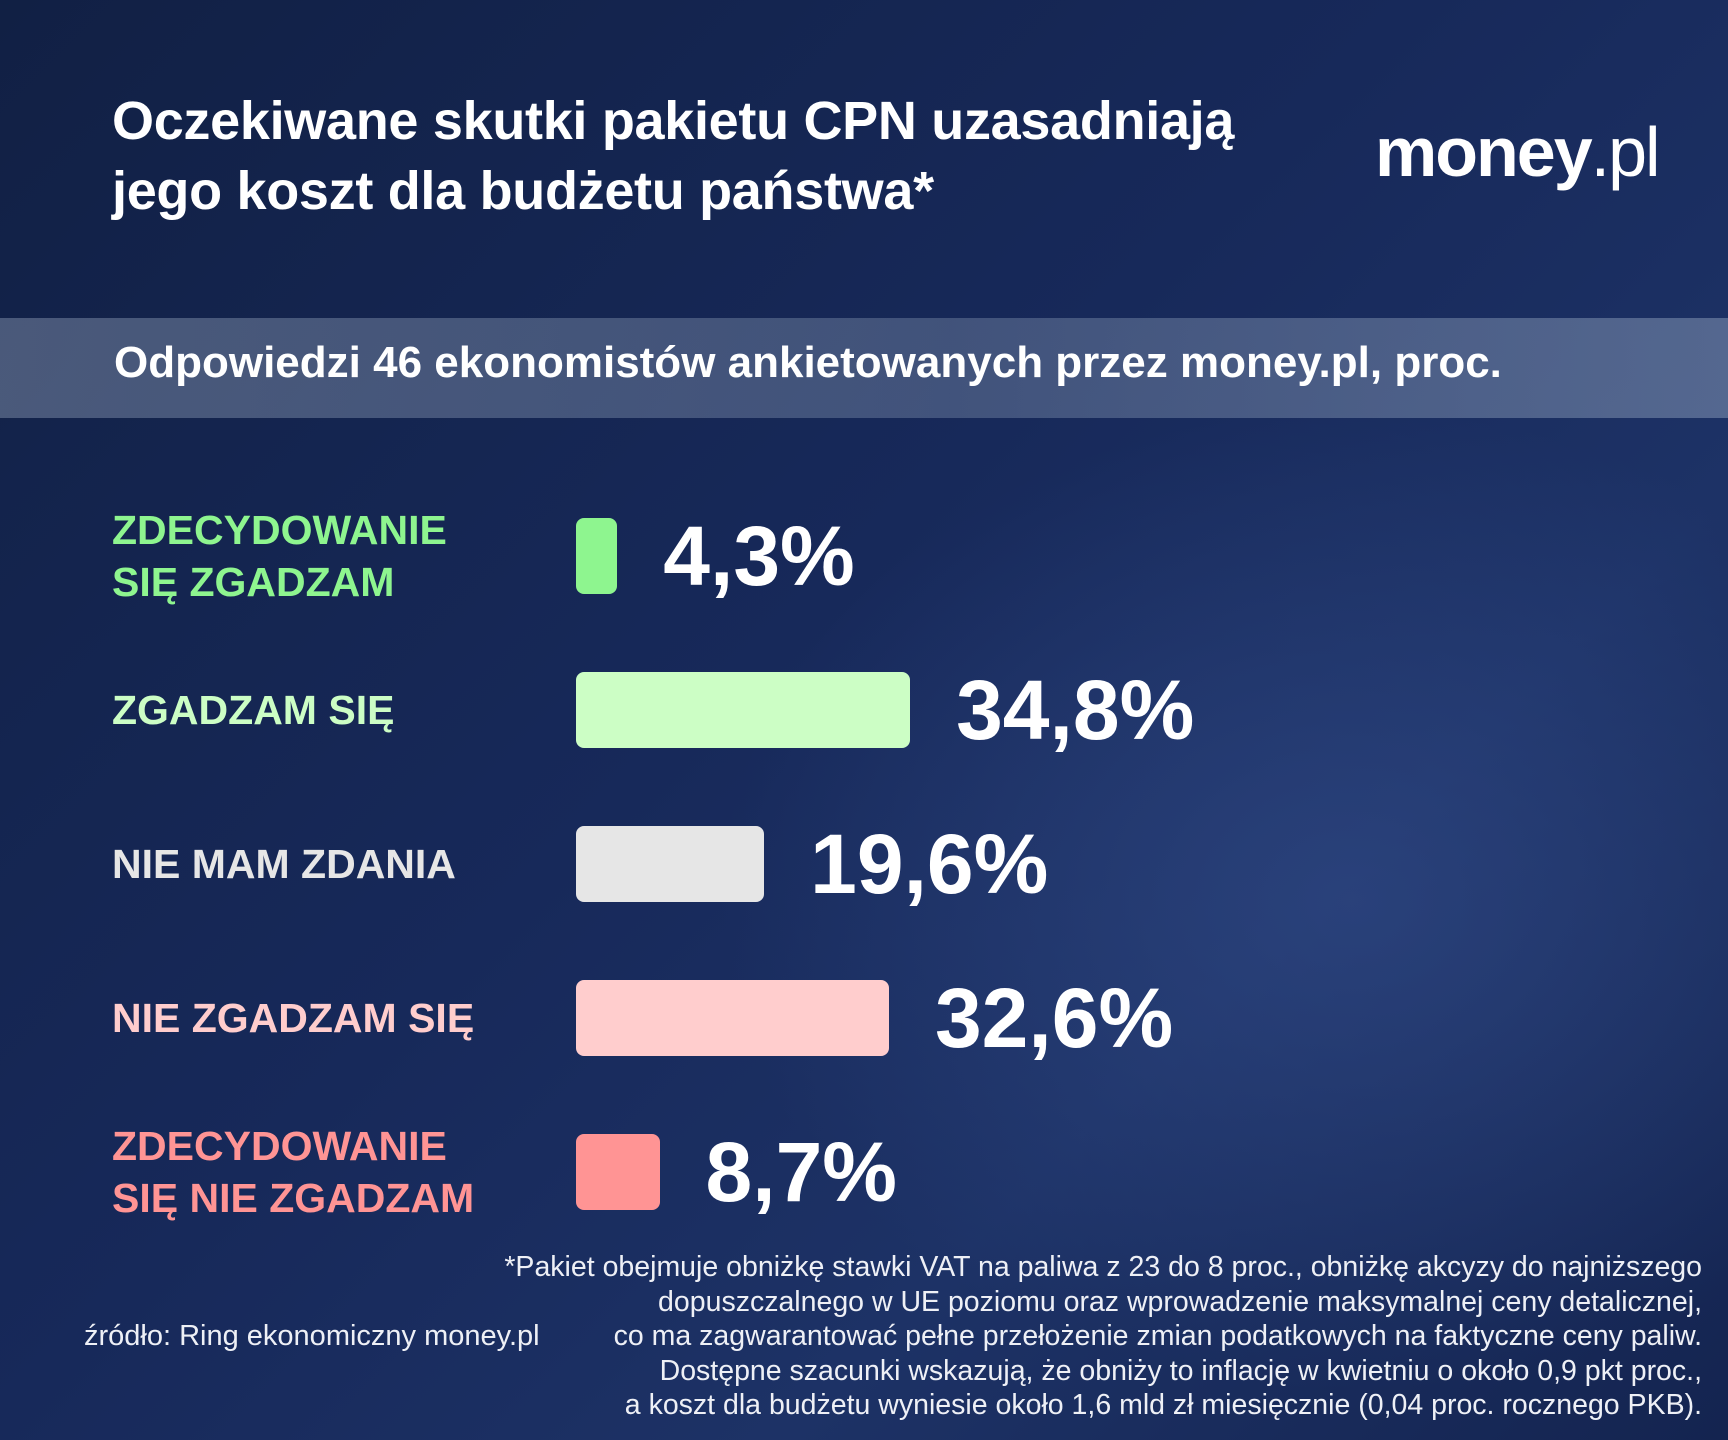 Image resolution: width=1728 pixels, height=1440 pixels. I want to click on value-label: 4,3%, so click(759, 556).